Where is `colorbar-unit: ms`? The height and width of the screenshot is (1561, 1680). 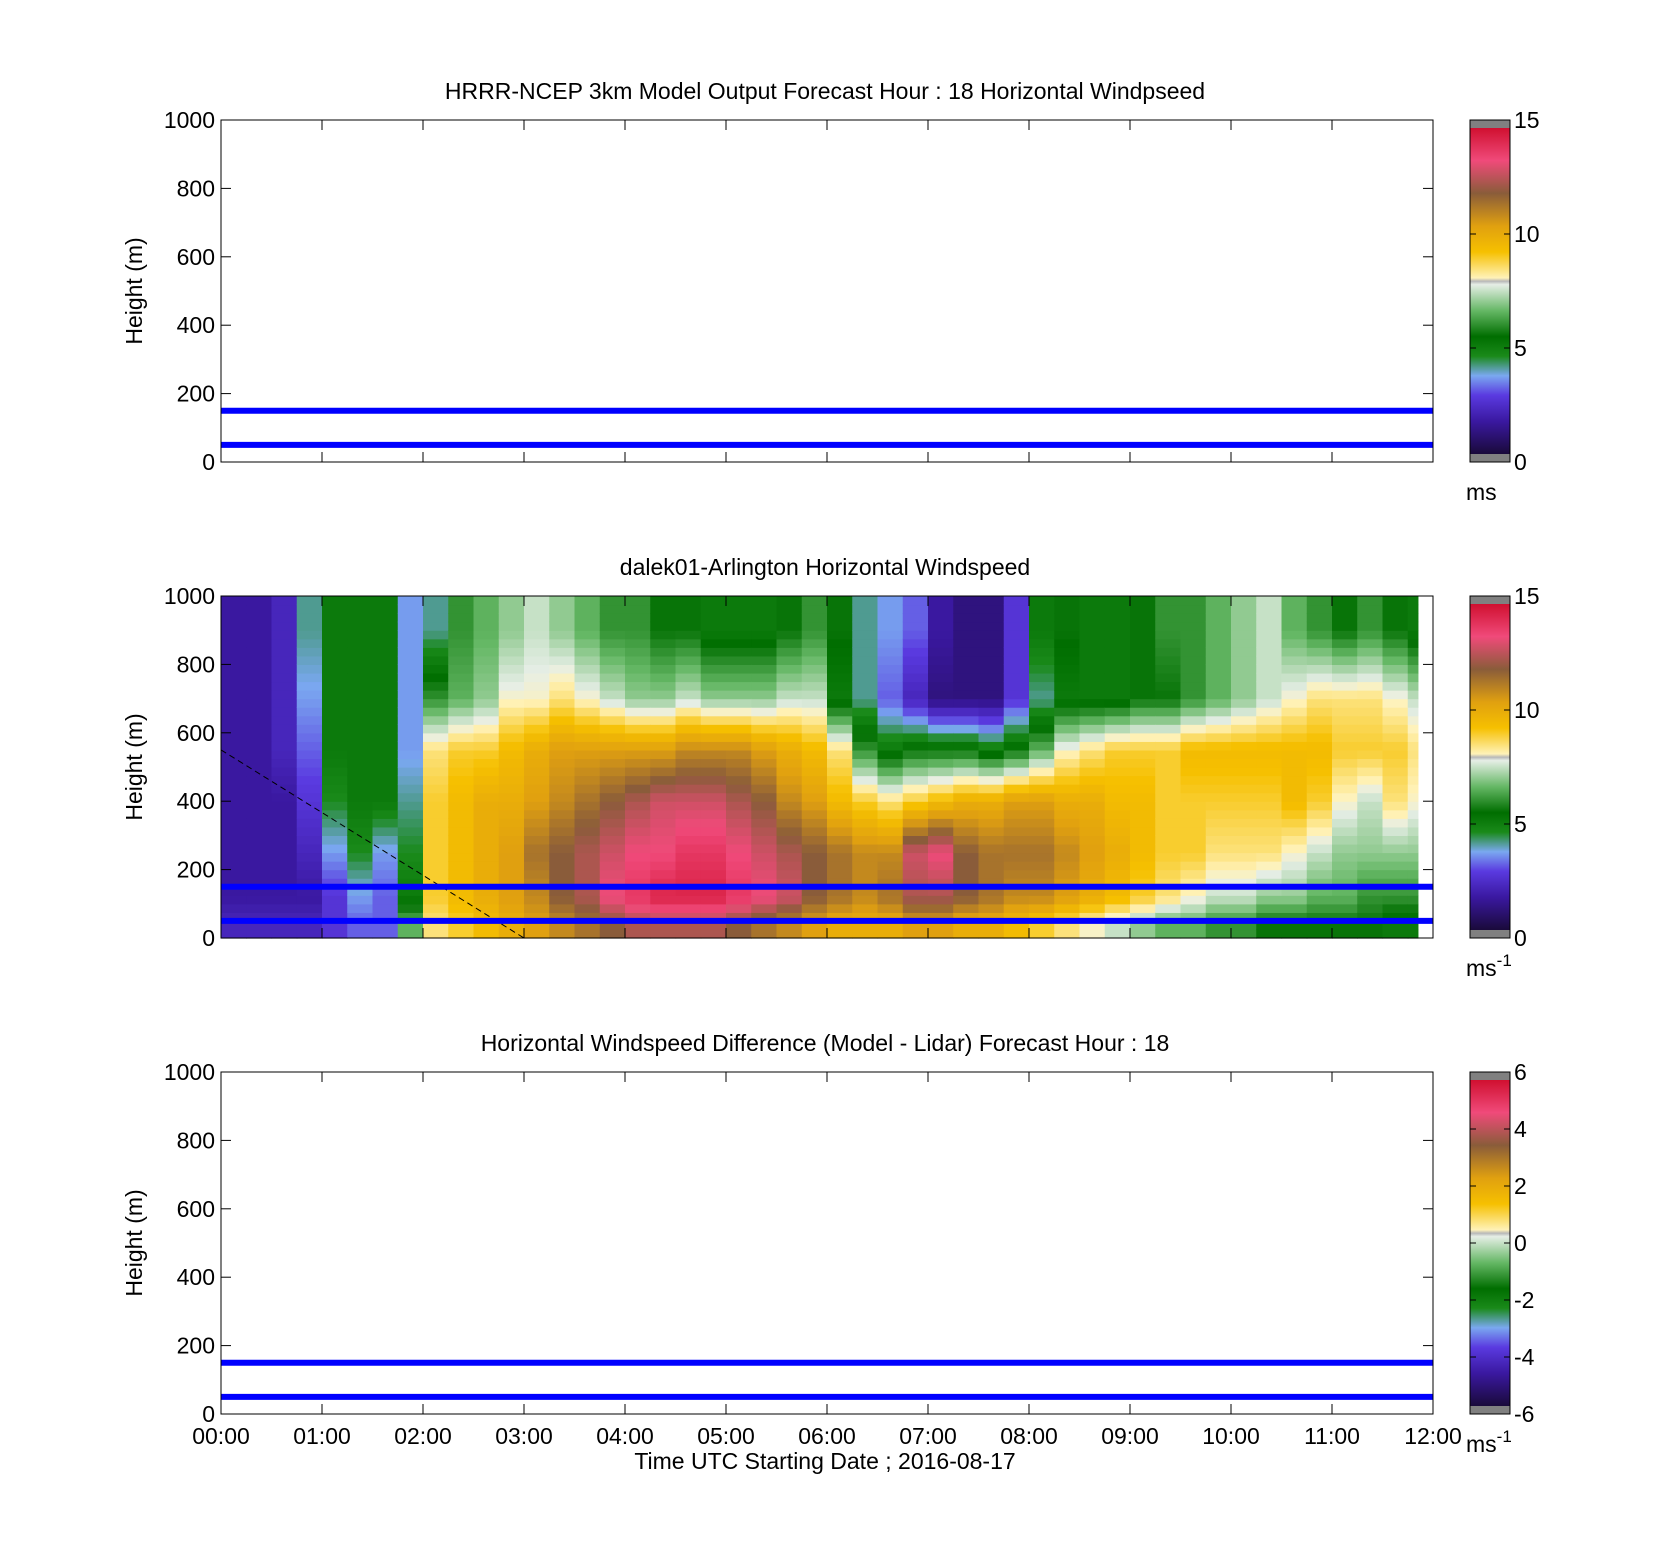 colorbar-unit: ms is located at coordinates (1481, 492).